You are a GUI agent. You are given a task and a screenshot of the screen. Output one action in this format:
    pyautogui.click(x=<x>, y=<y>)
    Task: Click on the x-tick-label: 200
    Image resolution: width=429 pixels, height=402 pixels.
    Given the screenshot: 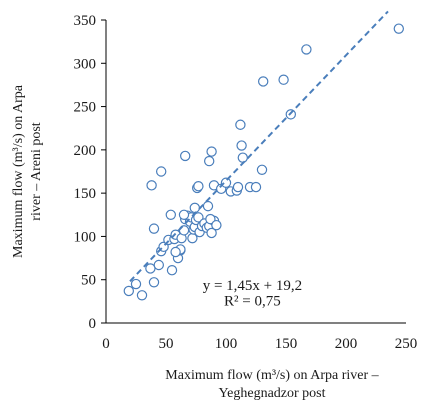 What is the action you would take?
    pyautogui.click(x=346, y=344)
    